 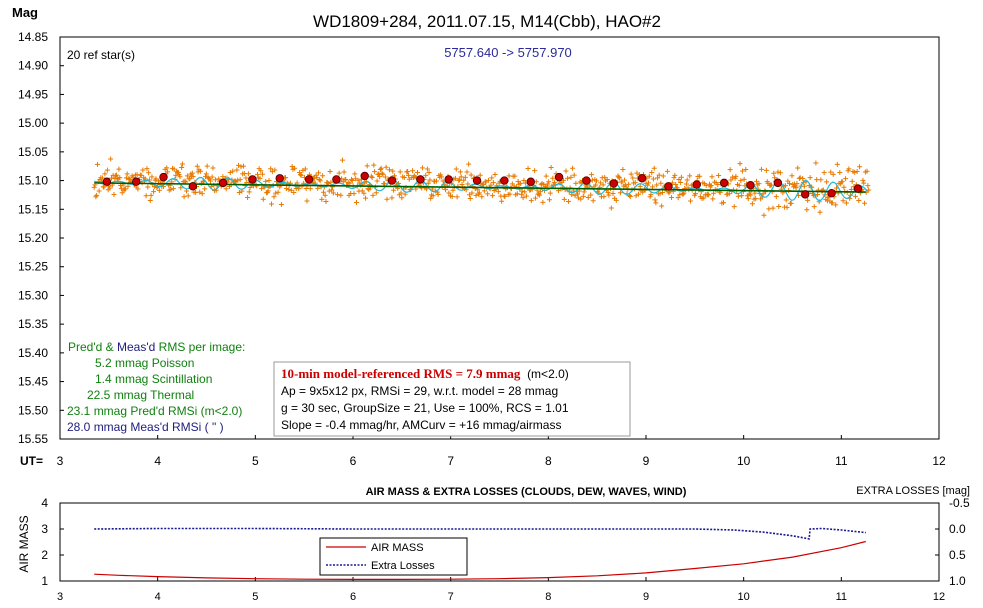 I want to click on airmass-plot-frame, so click(x=499, y=542).